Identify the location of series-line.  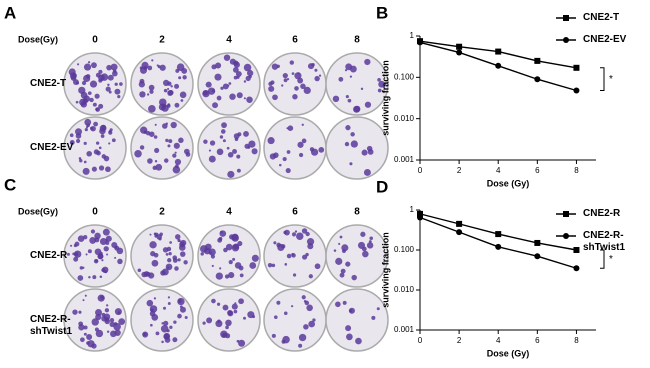
(498, 242).